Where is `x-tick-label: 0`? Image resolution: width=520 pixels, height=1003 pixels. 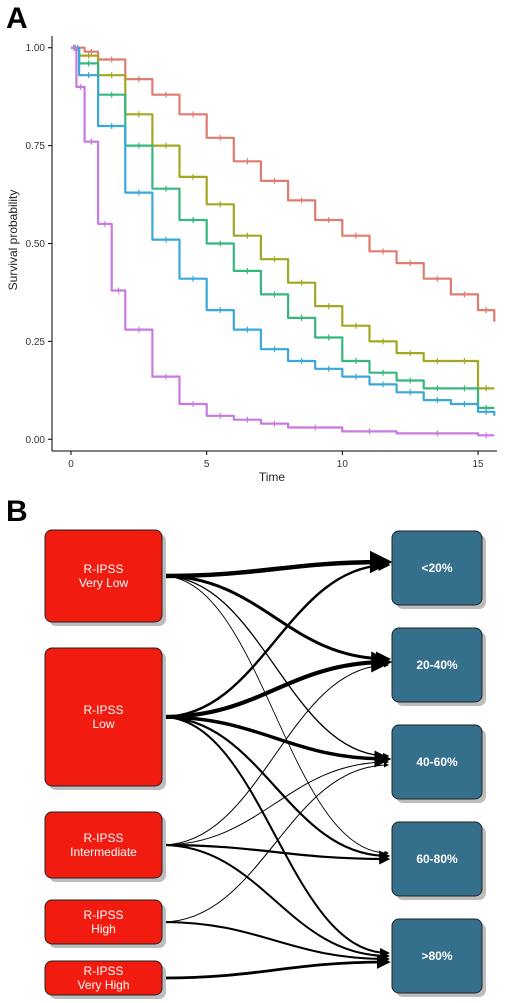 x-tick-label: 0 is located at coordinates (71, 464).